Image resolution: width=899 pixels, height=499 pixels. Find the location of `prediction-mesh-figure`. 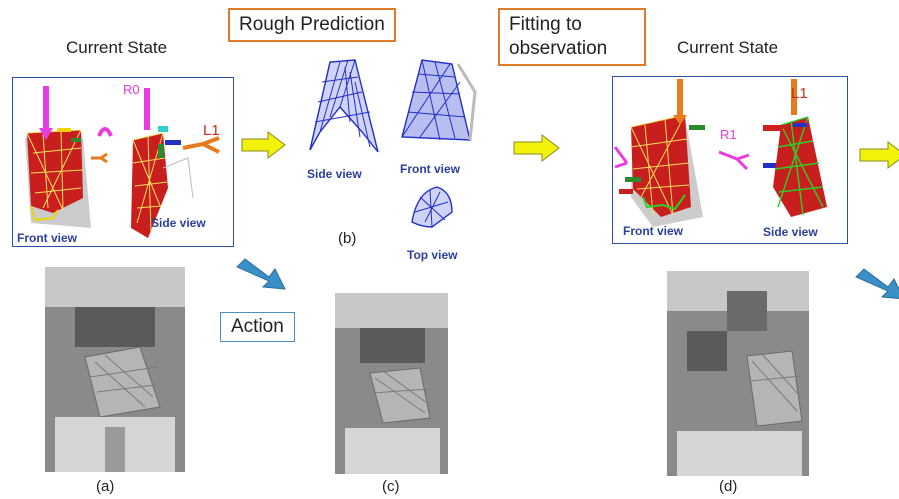

prediction-mesh-figure is located at coordinates (393, 143).